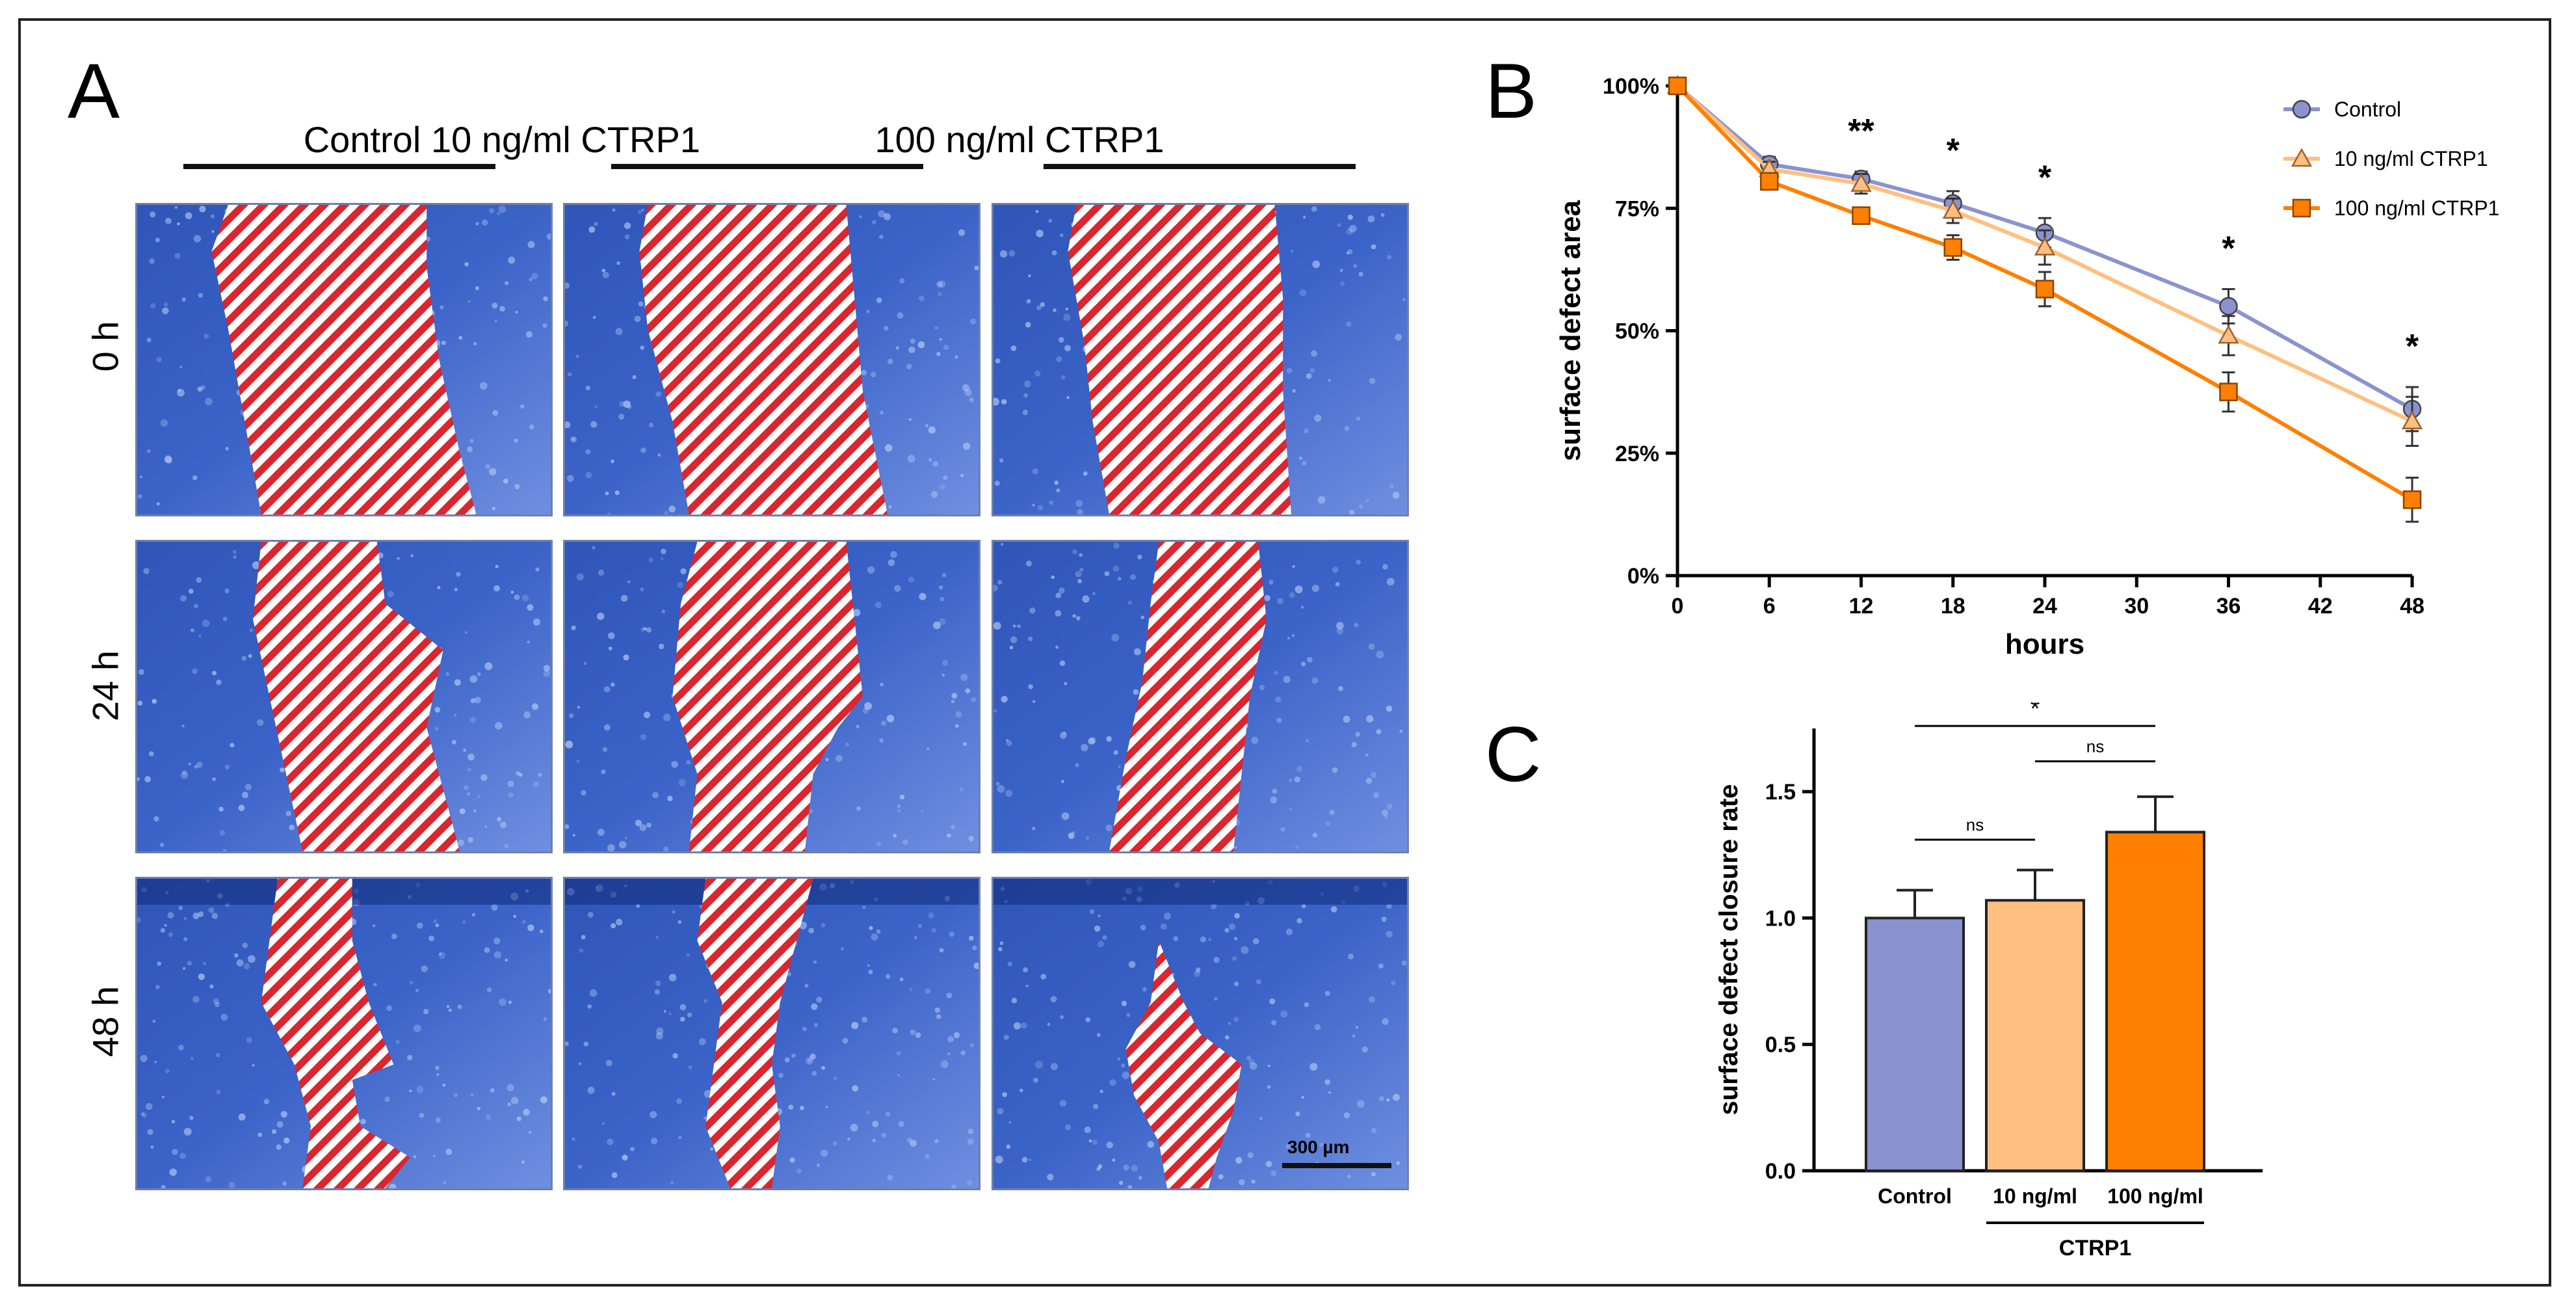  Describe the element at coordinates (565, 140) in the screenshot. I see `column-label-10ng: 10 ng/ml CTRP1` at that location.